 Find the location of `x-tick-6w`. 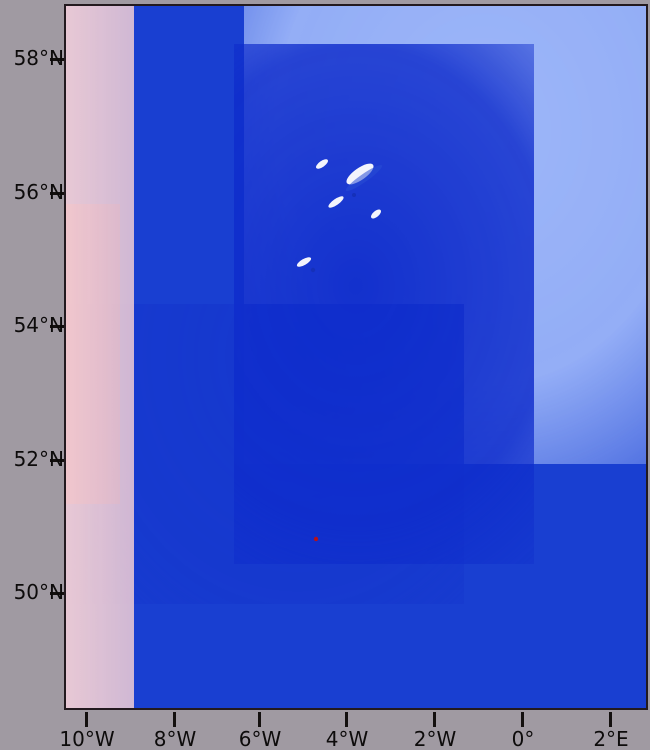

x-tick-6w is located at coordinates (259, 719).